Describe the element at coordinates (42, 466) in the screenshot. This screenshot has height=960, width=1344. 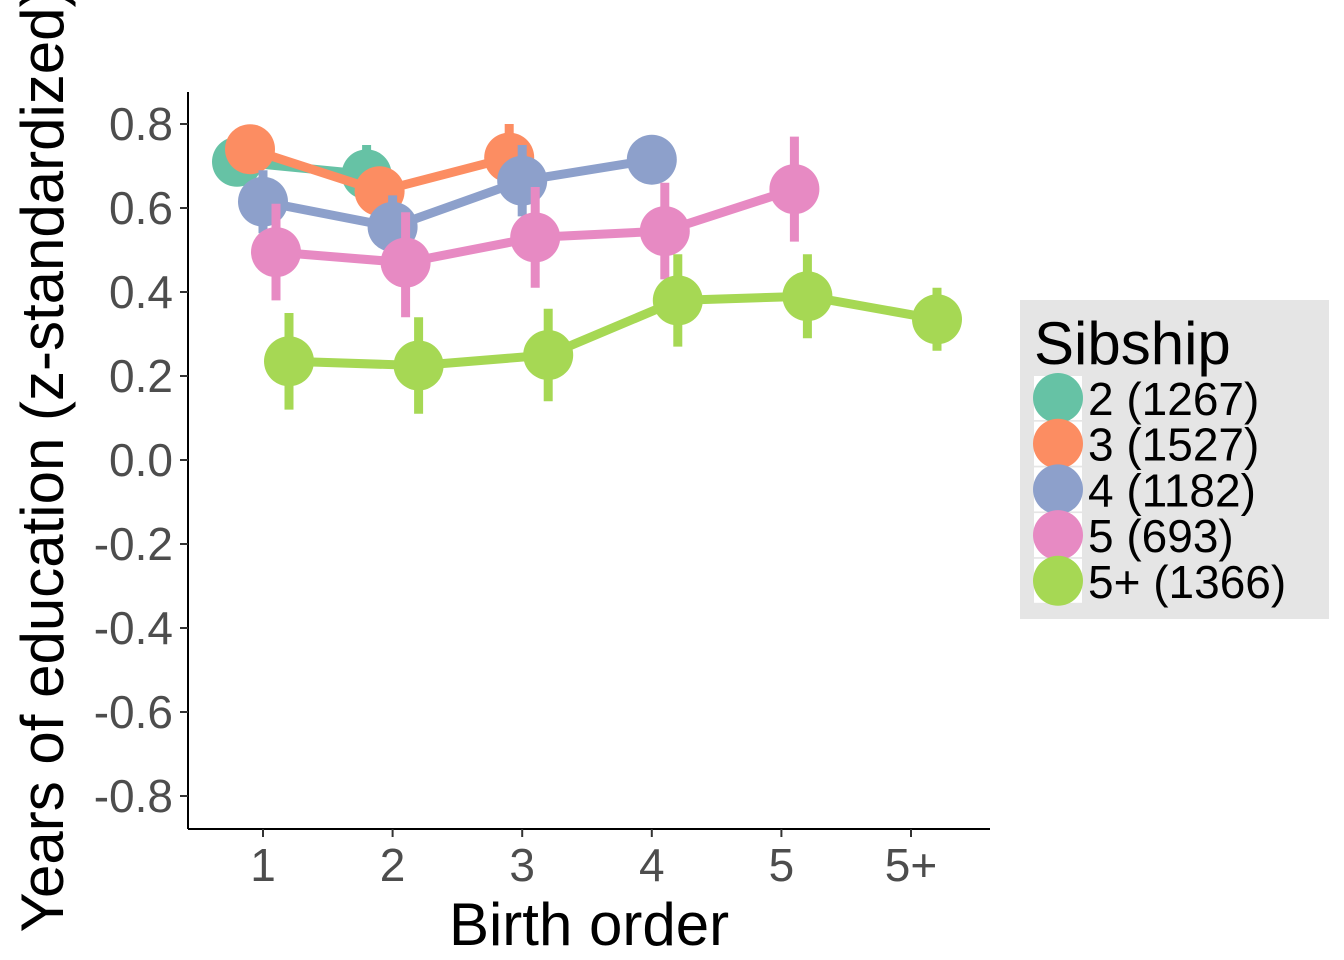
I see `y-axis-title: Years of education (z-standardized)` at that location.